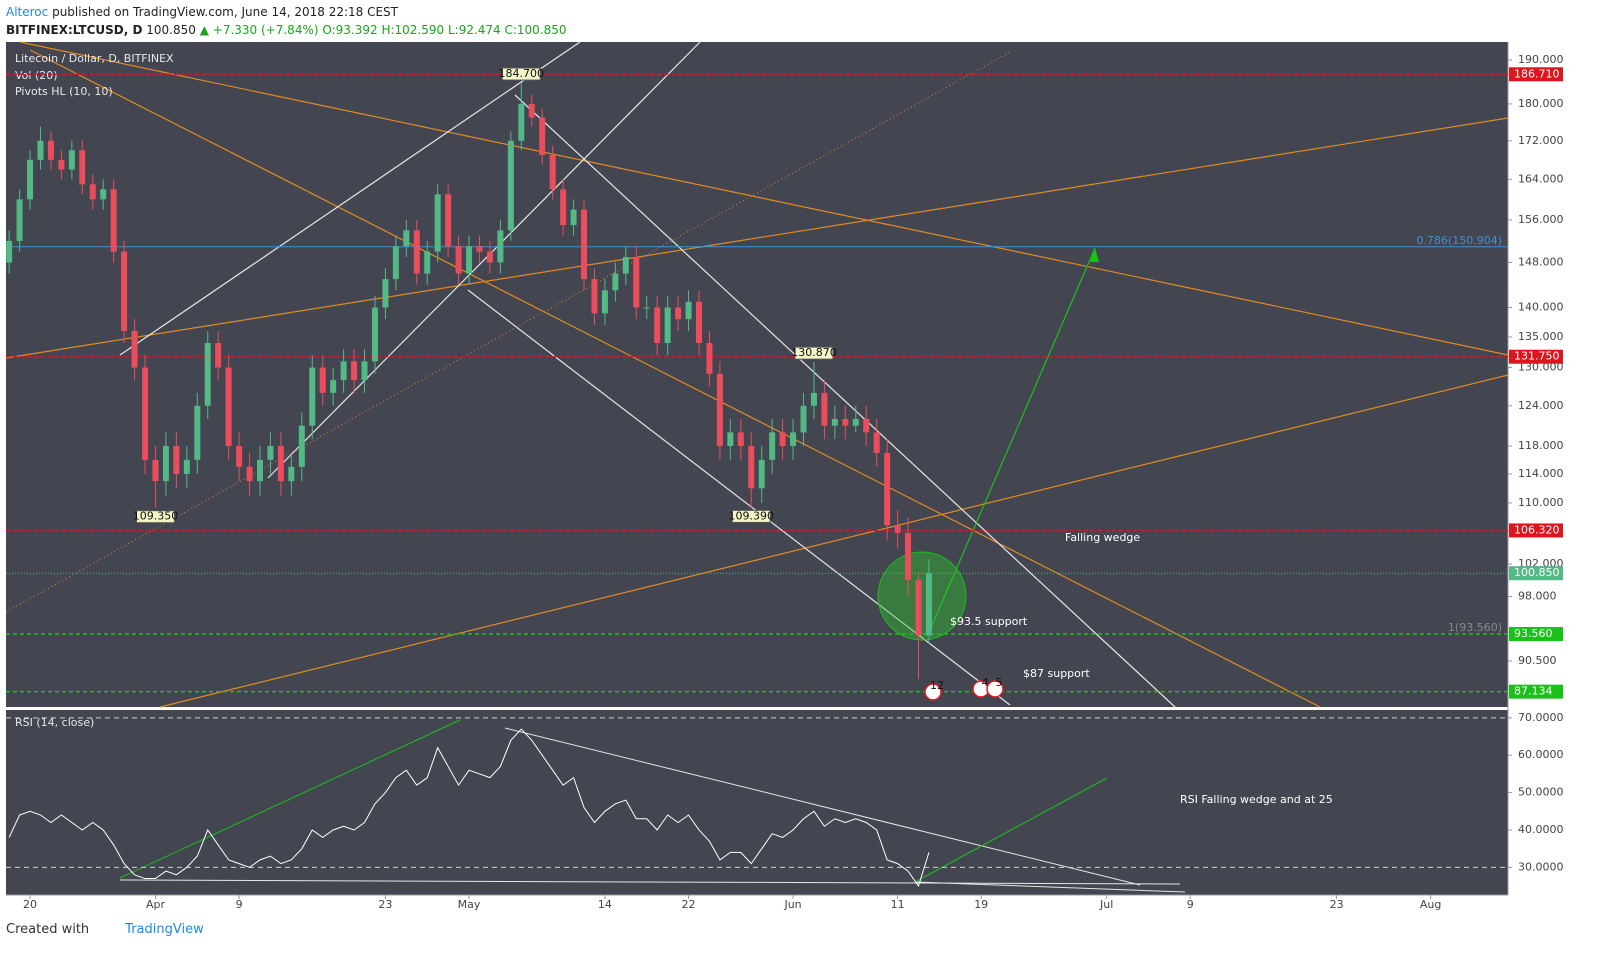 The image size is (1601, 968). I want to click on author: Alteroc, so click(27, 12).